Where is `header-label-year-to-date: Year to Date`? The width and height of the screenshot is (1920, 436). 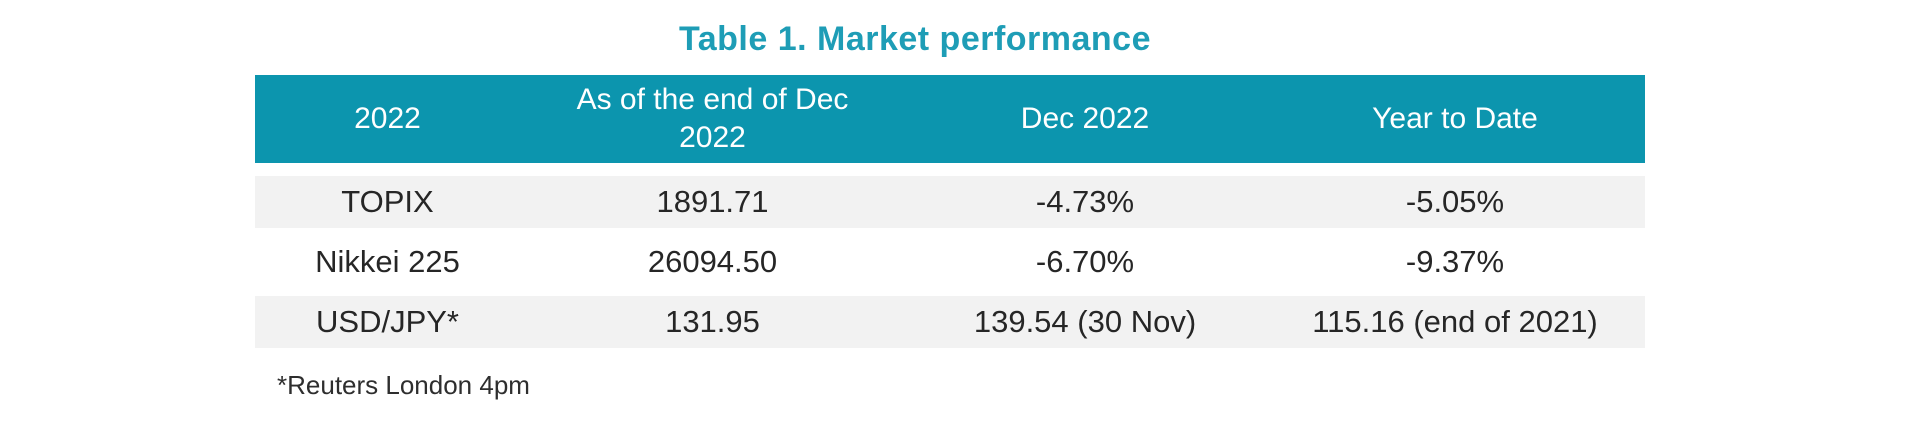 header-label-year-to-date: Year to Date is located at coordinates (1455, 118).